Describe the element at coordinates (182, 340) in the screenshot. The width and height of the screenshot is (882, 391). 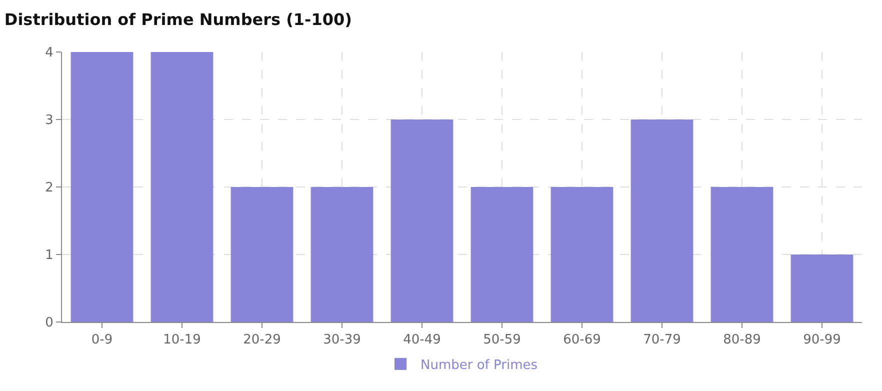
I see `x-tick-label: 10-19` at that location.